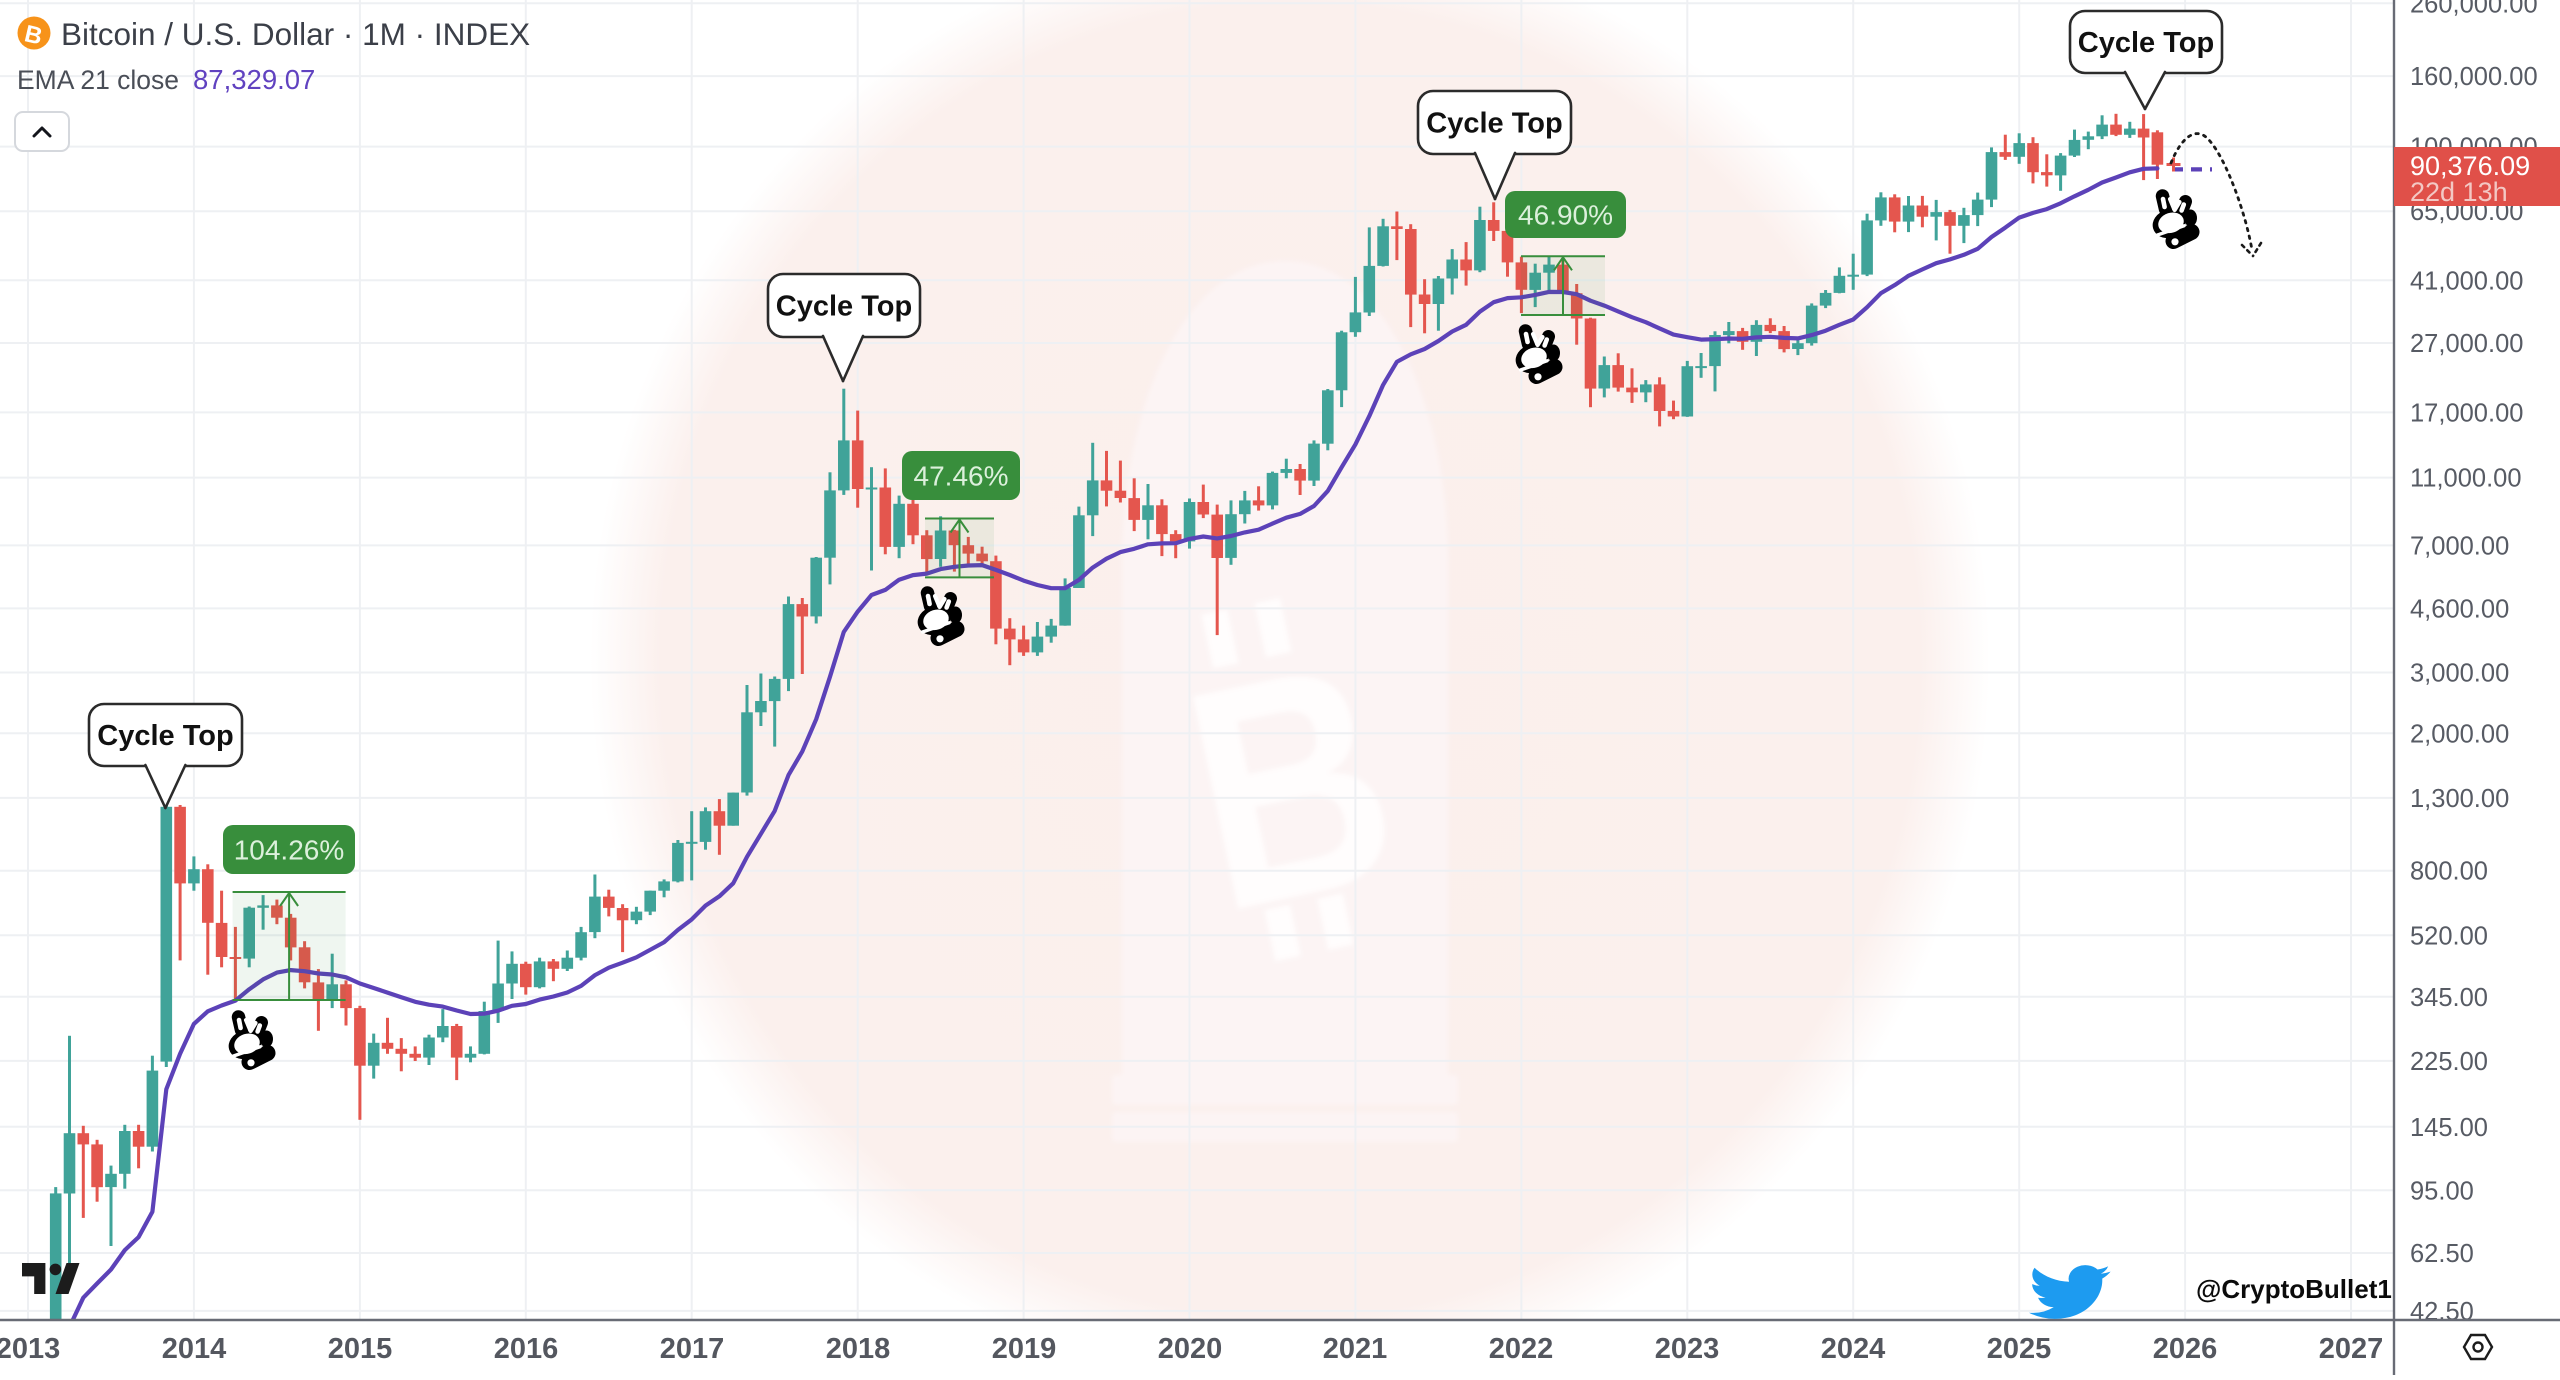 This screenshot has width=2560, height=1380. Describe the element at coordinates (1190, 1349) in the screenshot. I see `svg-text: 2020` at that location.